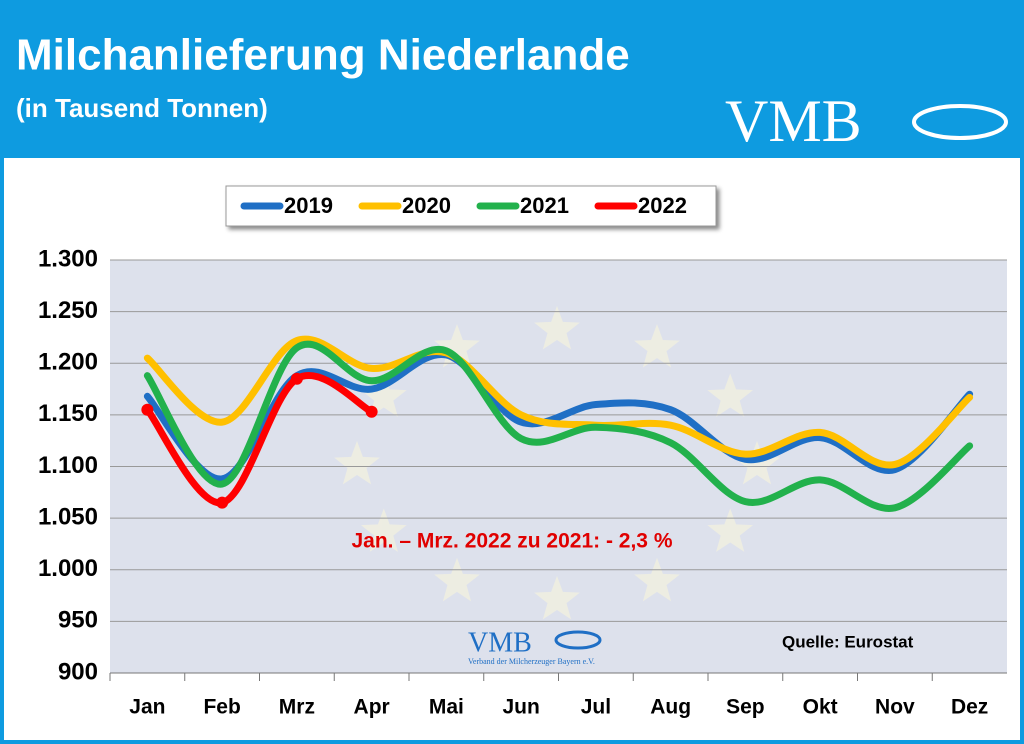 Image resolution: width=1024 pixels, height=744 pixels. Describe the element at coordinates (596, 707) in the screenshot. I see `x-tick-label: Jul` at that location.